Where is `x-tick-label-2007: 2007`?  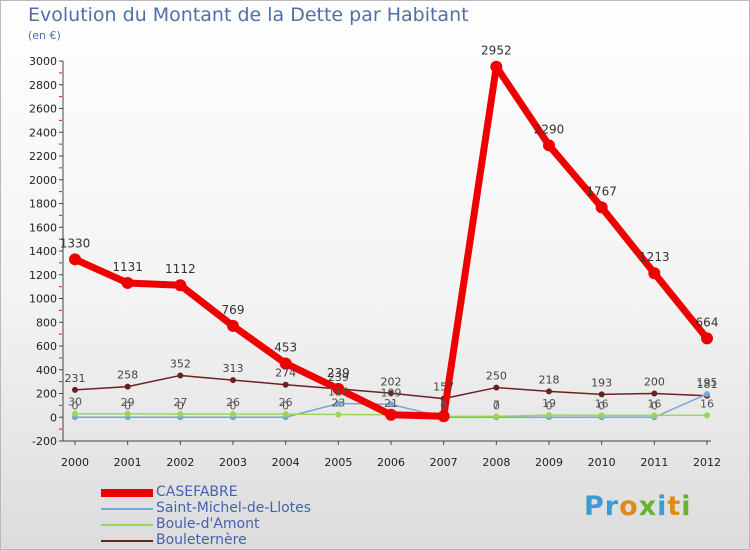 x-tick-label-2007: 2007 is located at coordinates (444, 462).